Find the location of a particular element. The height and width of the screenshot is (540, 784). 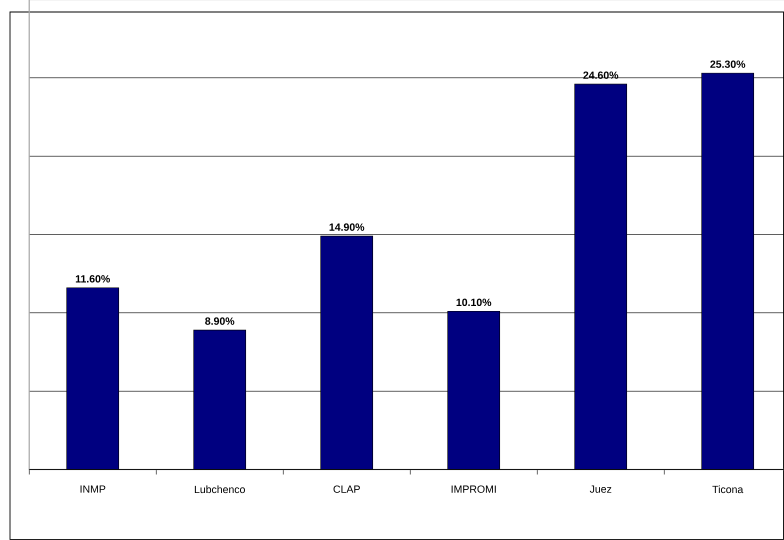

x-tick-label: Ticona is located at coordinates (728, 489).